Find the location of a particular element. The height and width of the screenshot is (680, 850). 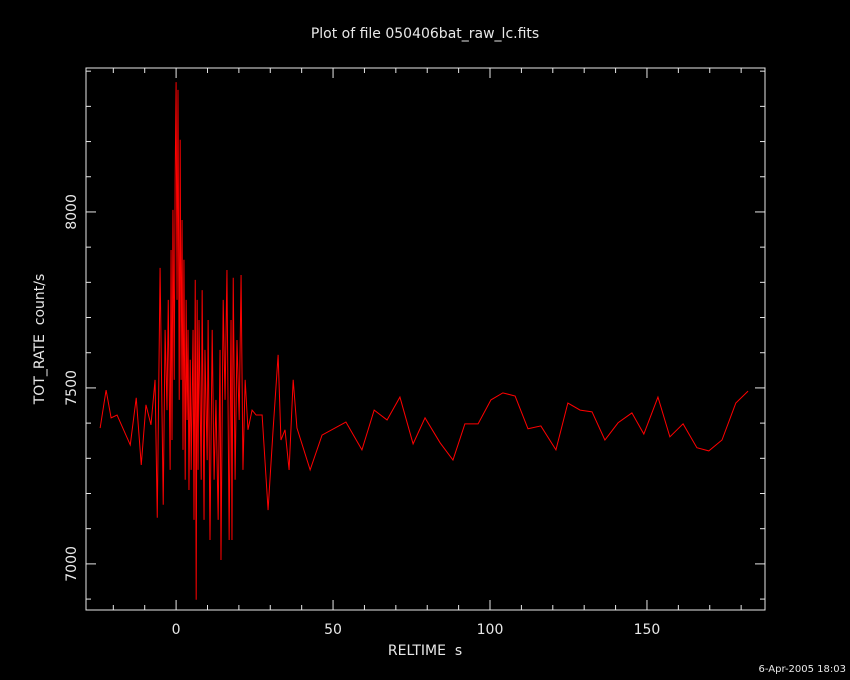

x-tick-label: 150 is located at coordinates (647, 630).